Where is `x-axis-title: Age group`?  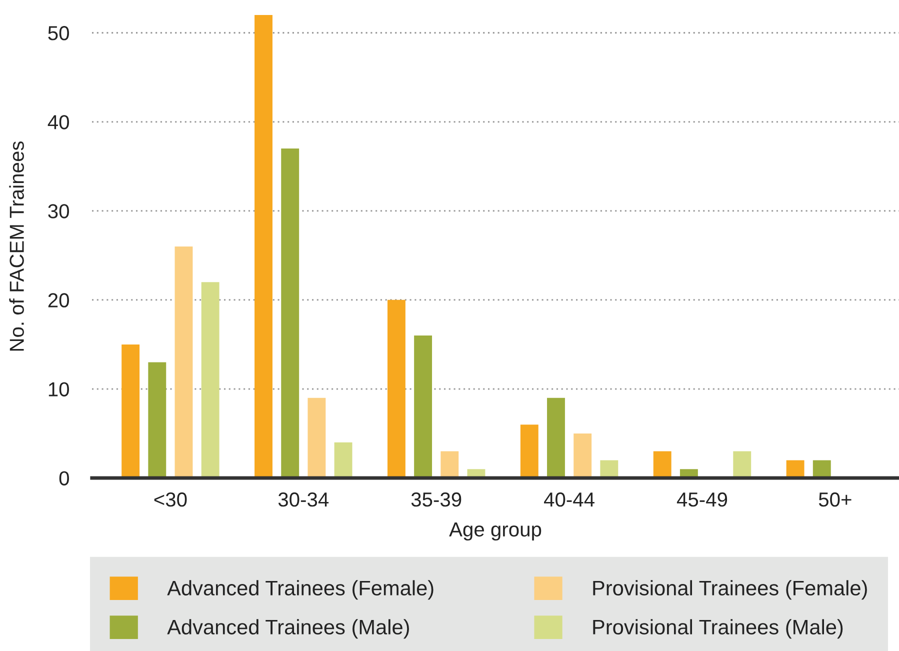 x-axis-title: Age group is located at coordinates (495, 531).